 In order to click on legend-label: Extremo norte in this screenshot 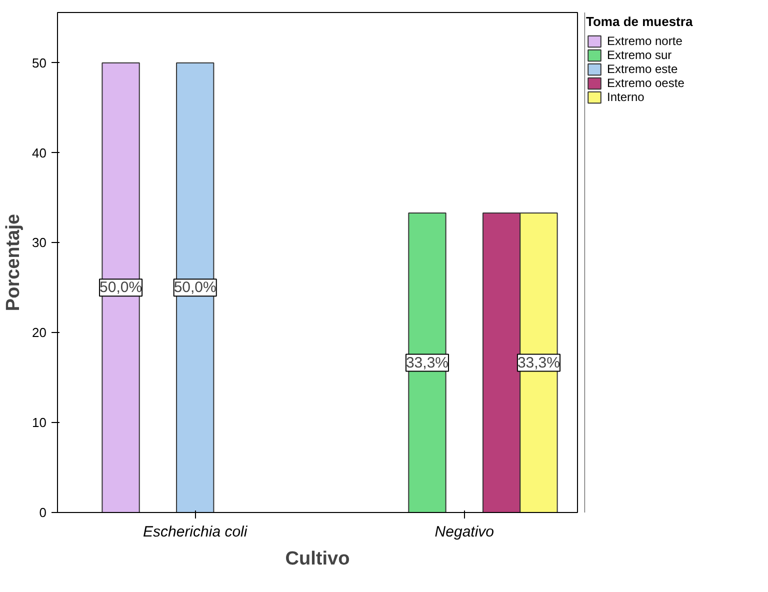, I will do `click(644, 41)`.